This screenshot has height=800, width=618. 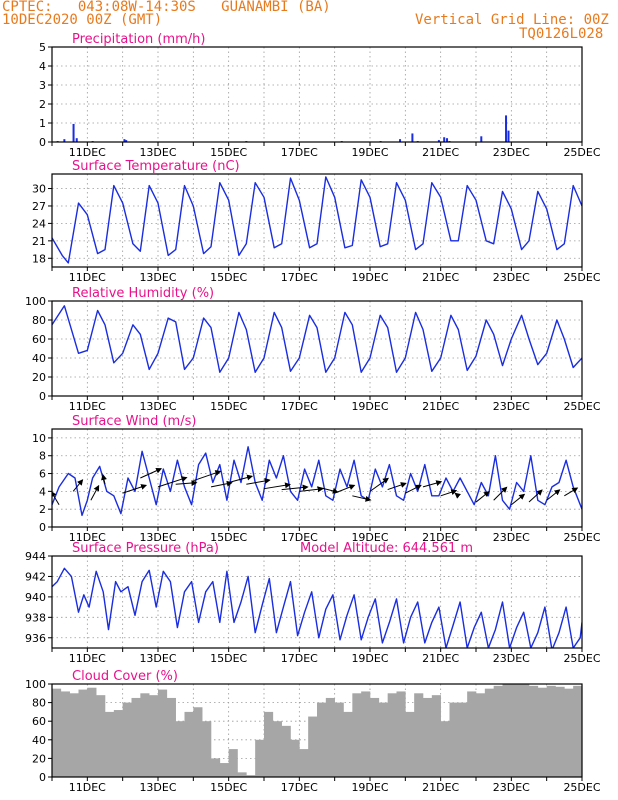 I want to click on y-tick-label: 2, so click(x=42, y=509).